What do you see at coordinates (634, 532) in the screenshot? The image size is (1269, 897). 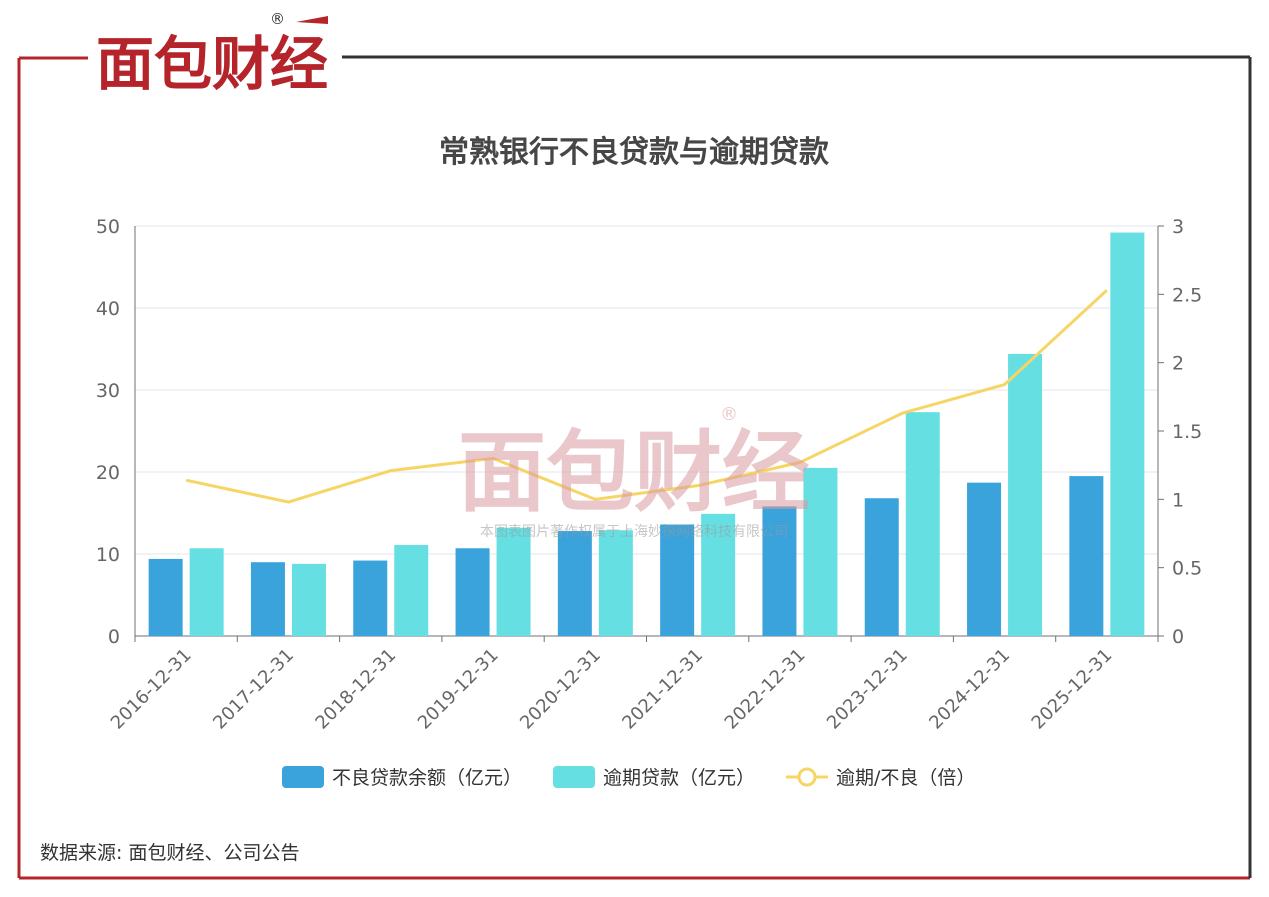 I see `watermark-notice: 本图表图片著作权属于上海妙探网络科技有限公司` at bounding box center [634, 532].